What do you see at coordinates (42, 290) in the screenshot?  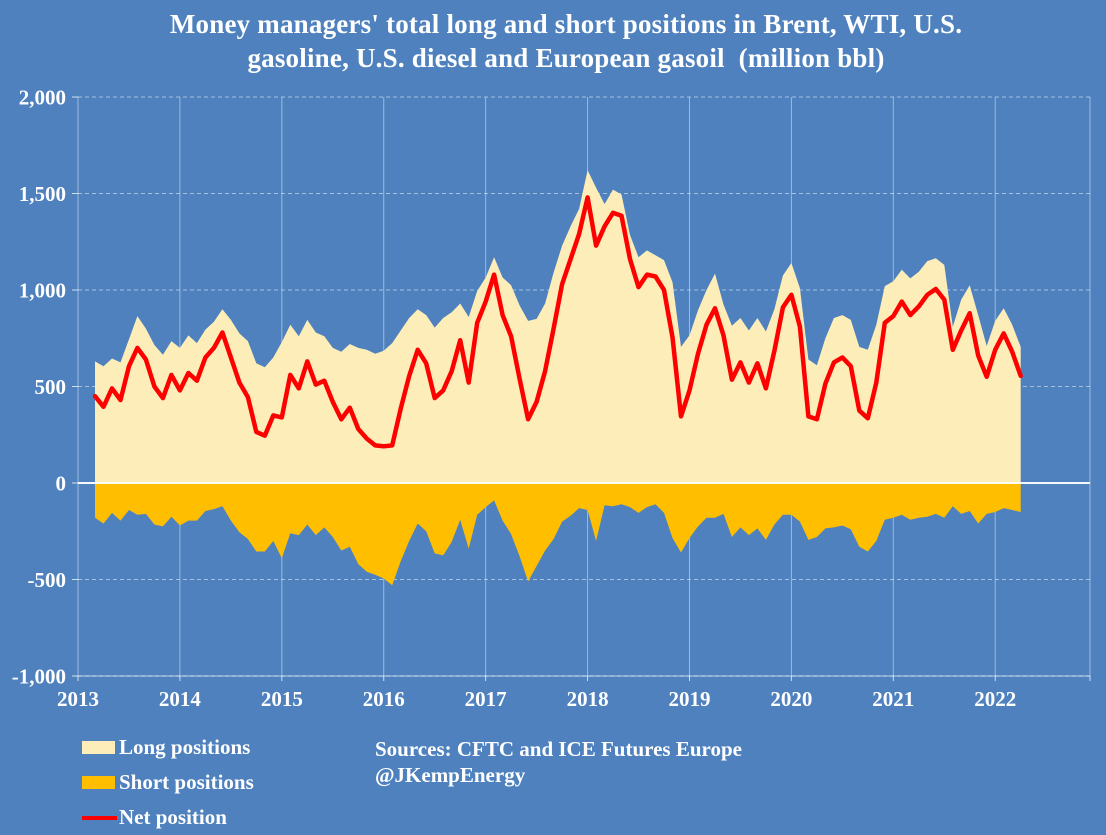 I see `y-tick-label: 1,000` at bounding box center [42, 290].